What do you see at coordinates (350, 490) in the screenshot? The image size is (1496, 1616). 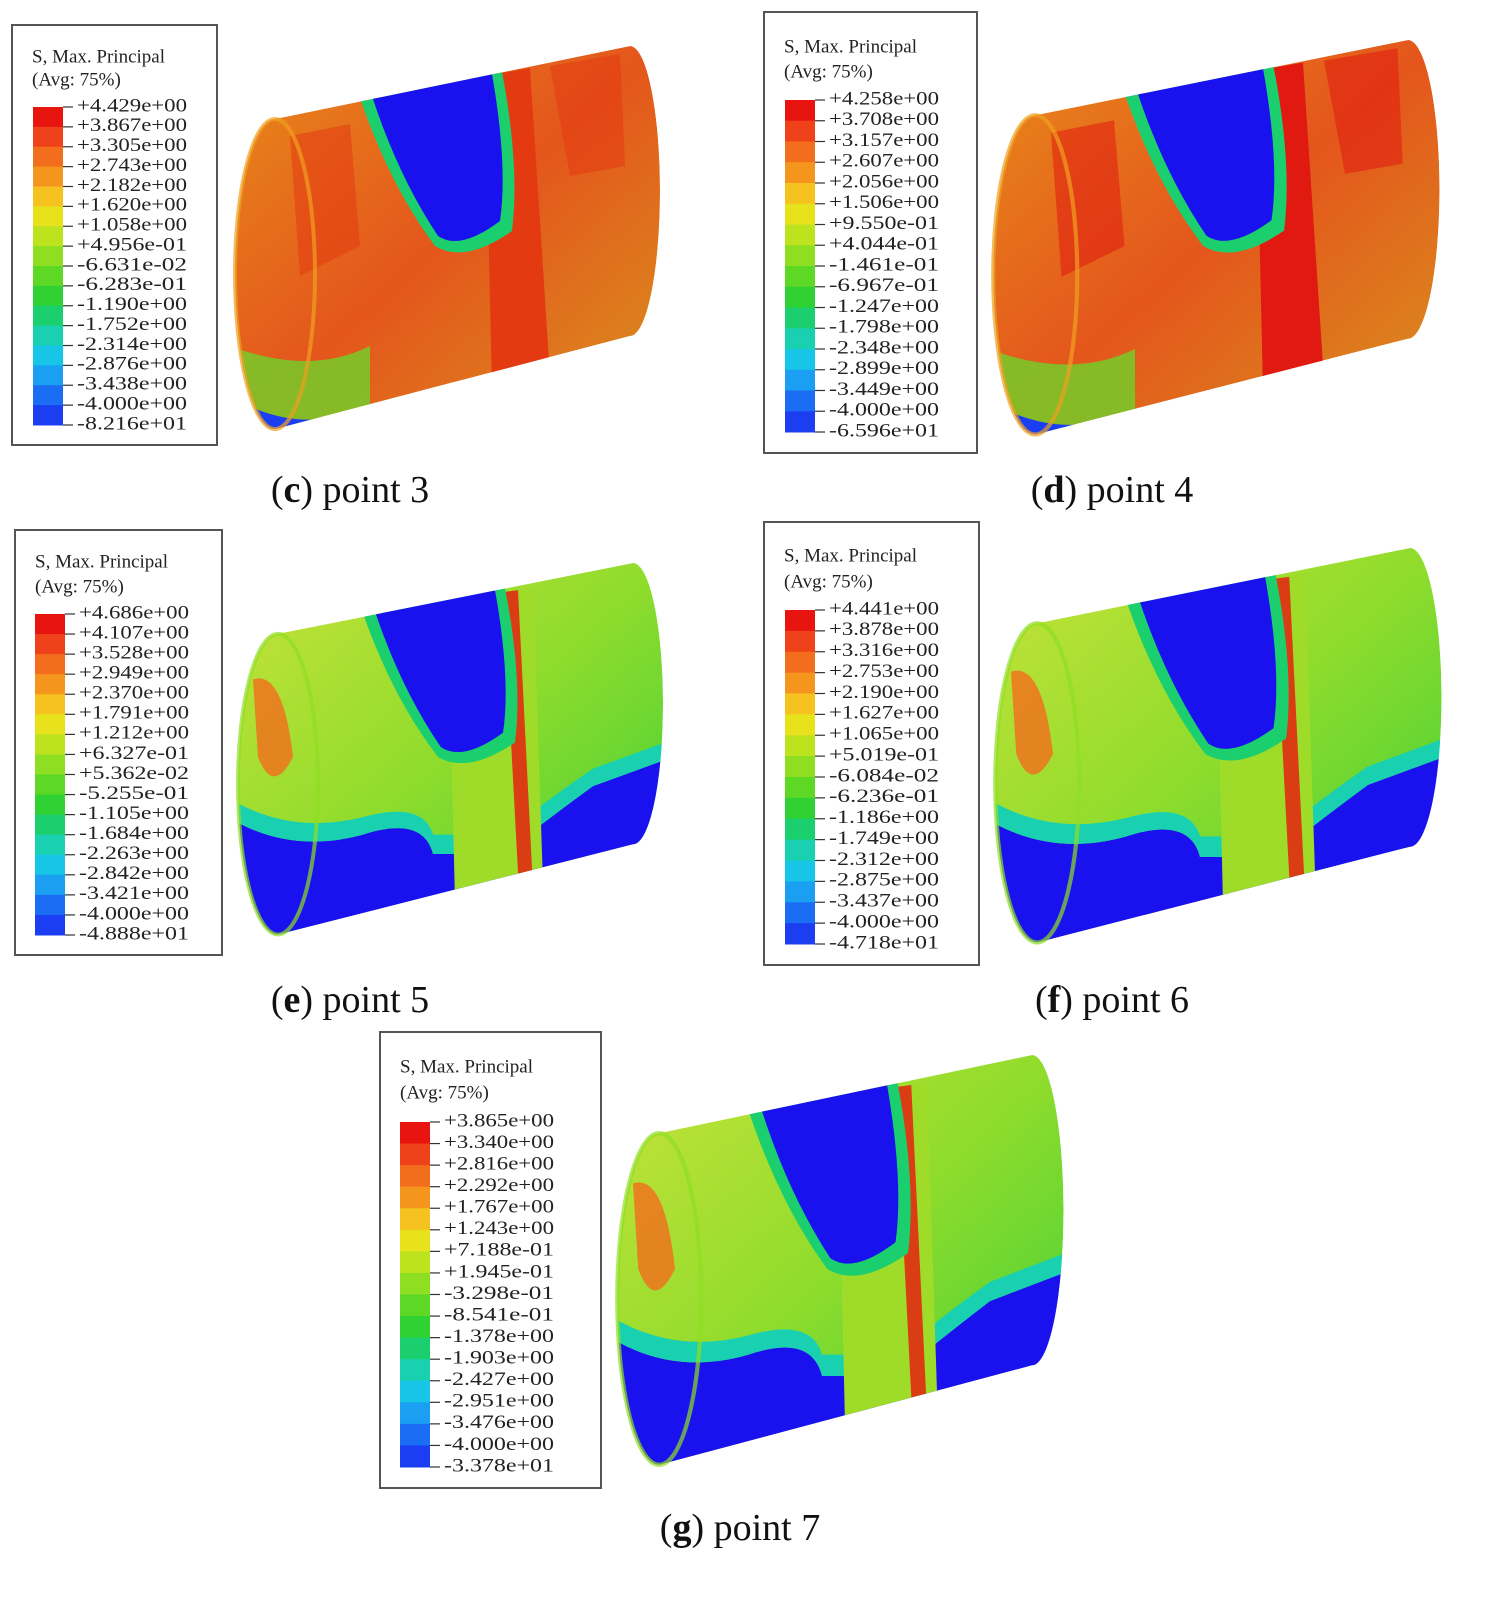 I see `caption: (c) point 3` at bounding box center [350, 490].